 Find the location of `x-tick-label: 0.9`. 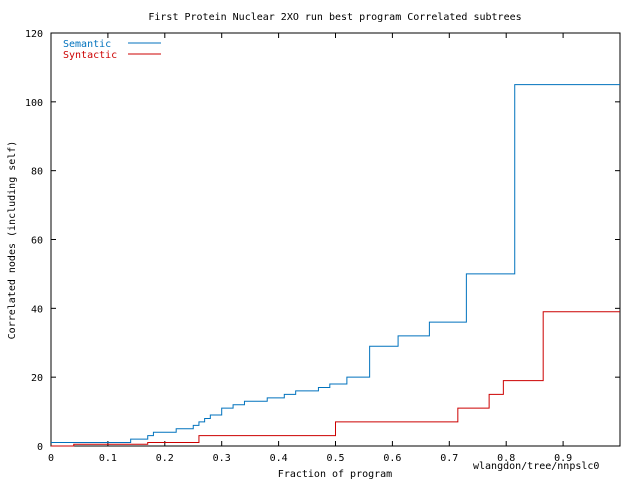

x-tick-label: 0.9 is located at coordinates (563, 458).